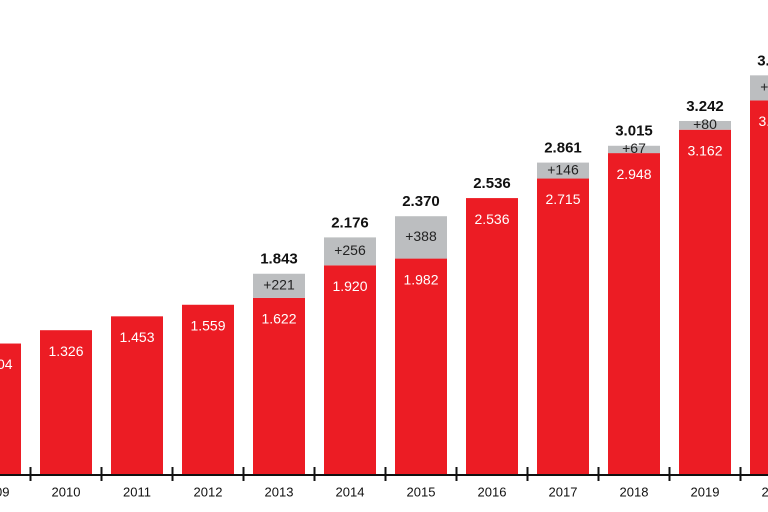 This screenshot has height=512, width=768. Describe the element at coordinates (492, 183) in the screenshot. I see `total-label: 2.536` at that location.